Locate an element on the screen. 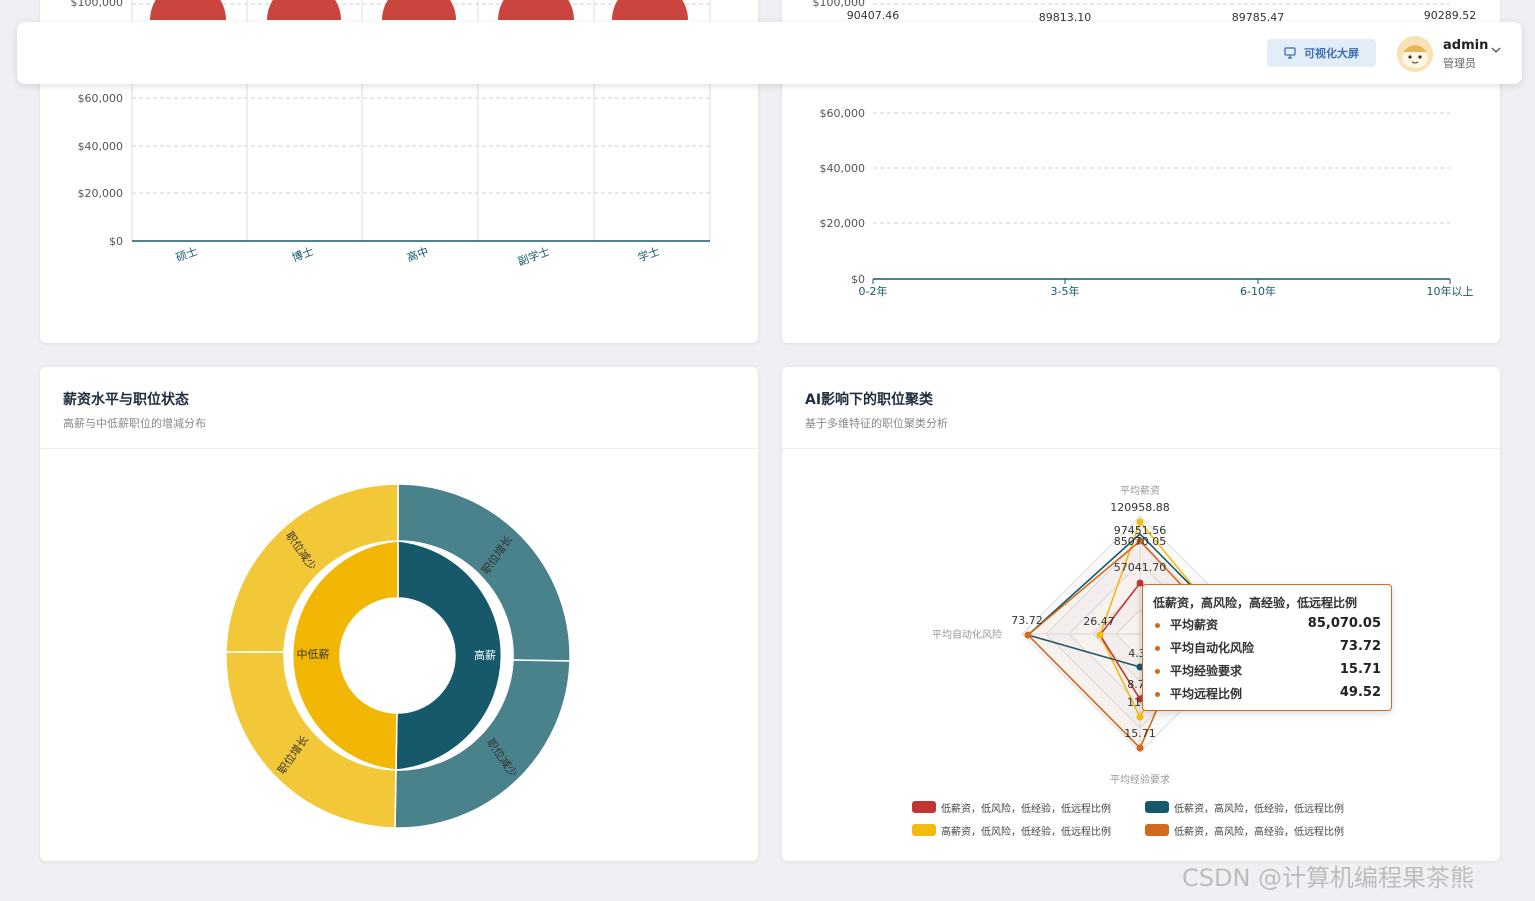  bar-bachelor is located at coordinates (650, 10).